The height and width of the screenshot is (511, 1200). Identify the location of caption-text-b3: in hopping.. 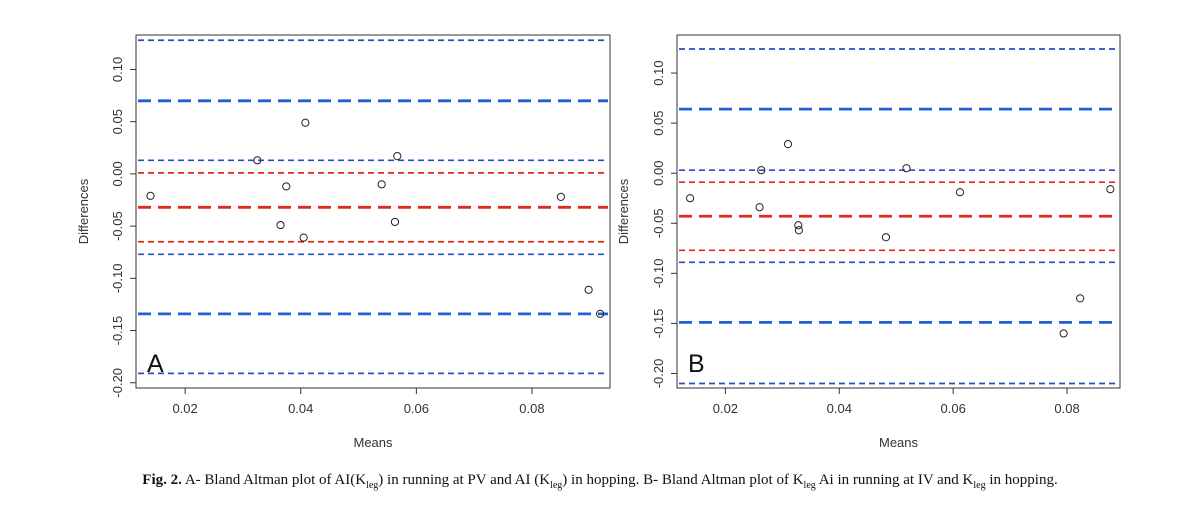
(1021, 480).